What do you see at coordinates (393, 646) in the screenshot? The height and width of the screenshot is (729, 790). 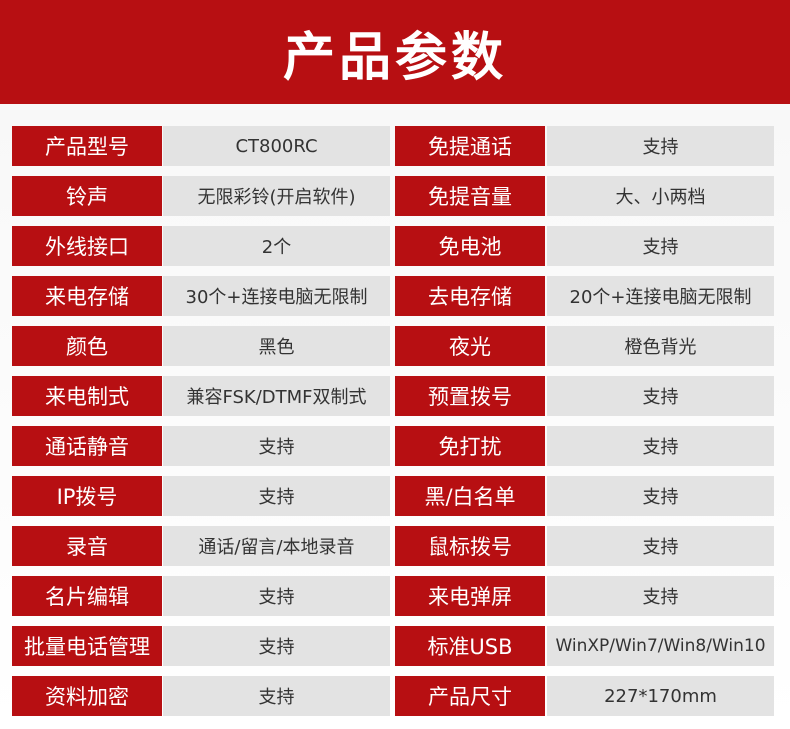 I see `spec-row: 批量电话管理 支持 标准USB WinXP/Win7/Win8/Win10` at bounding box center [393, 646].